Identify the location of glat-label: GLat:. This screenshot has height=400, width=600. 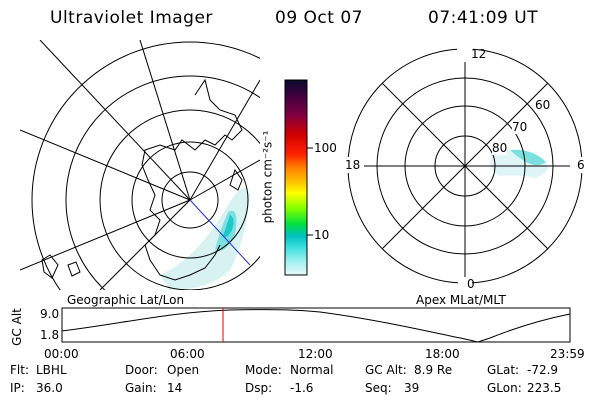
(503, 370).